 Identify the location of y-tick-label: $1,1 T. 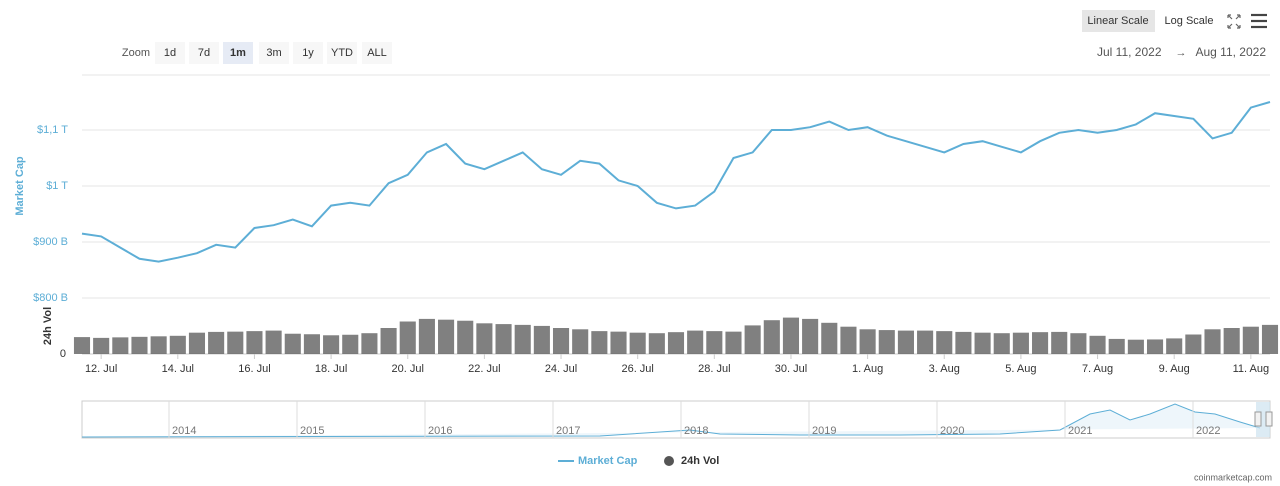
(52, 130).